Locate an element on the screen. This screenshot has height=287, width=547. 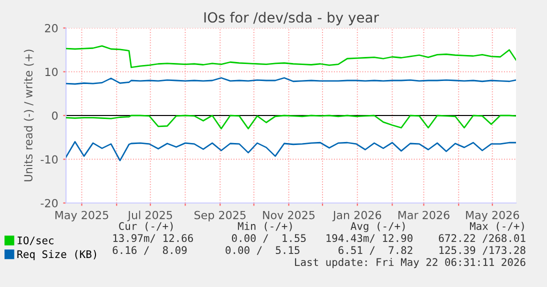
x-tick-label: Jan 2026 is located at coordinates (357, 216).